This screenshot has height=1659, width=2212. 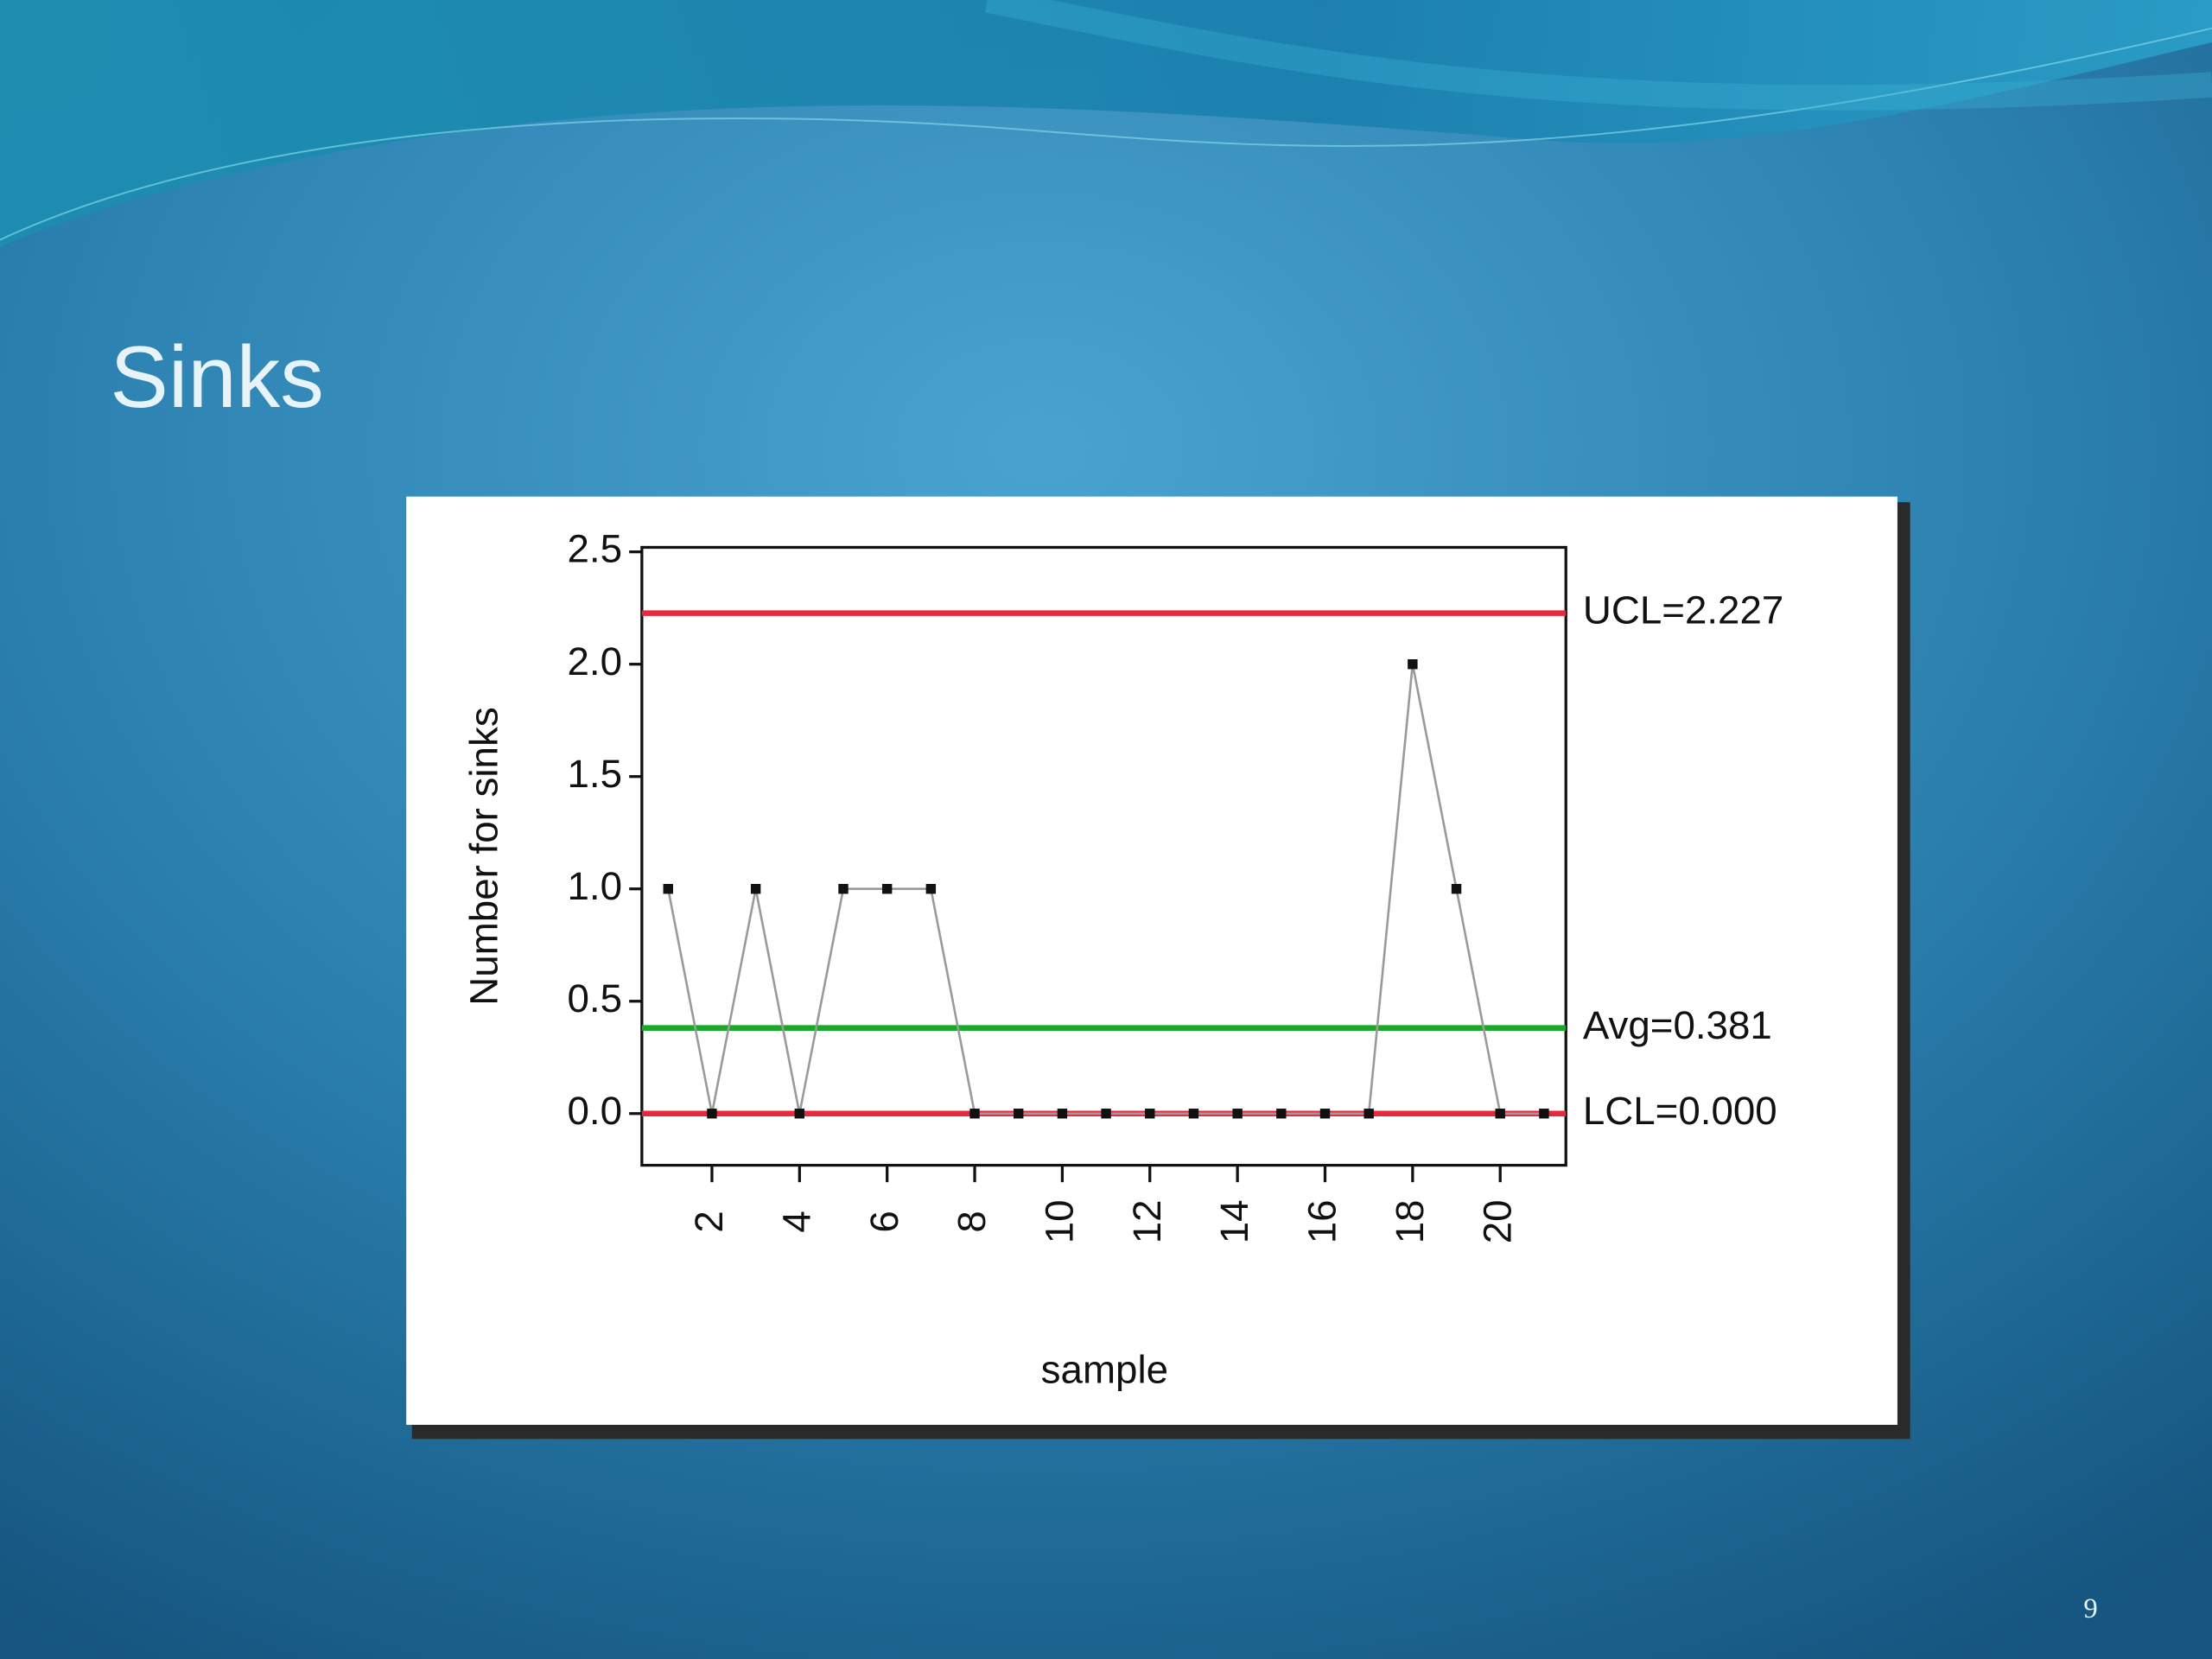 I want to click on x-tick-label: 20, so click(x=1497, y=1221).